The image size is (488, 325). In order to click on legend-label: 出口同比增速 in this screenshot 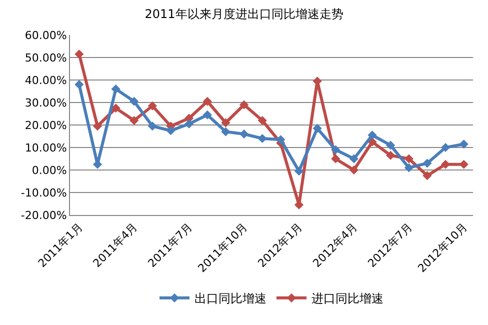, I will do `click(230, 299)`.